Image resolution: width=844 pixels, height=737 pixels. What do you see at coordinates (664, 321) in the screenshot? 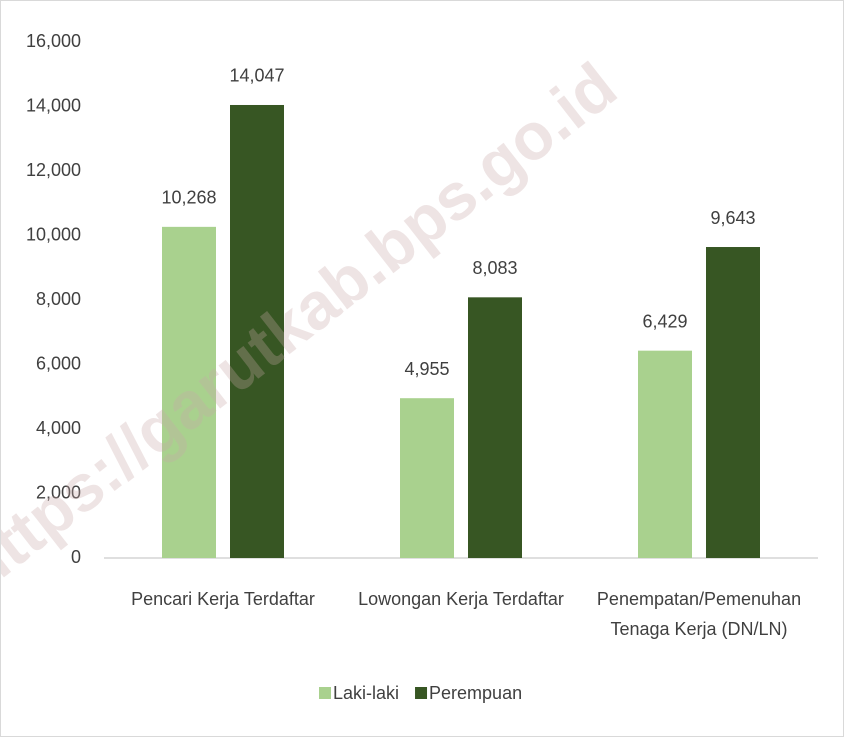
I see `data-label: 6,429` at bounding box center [664, 321].